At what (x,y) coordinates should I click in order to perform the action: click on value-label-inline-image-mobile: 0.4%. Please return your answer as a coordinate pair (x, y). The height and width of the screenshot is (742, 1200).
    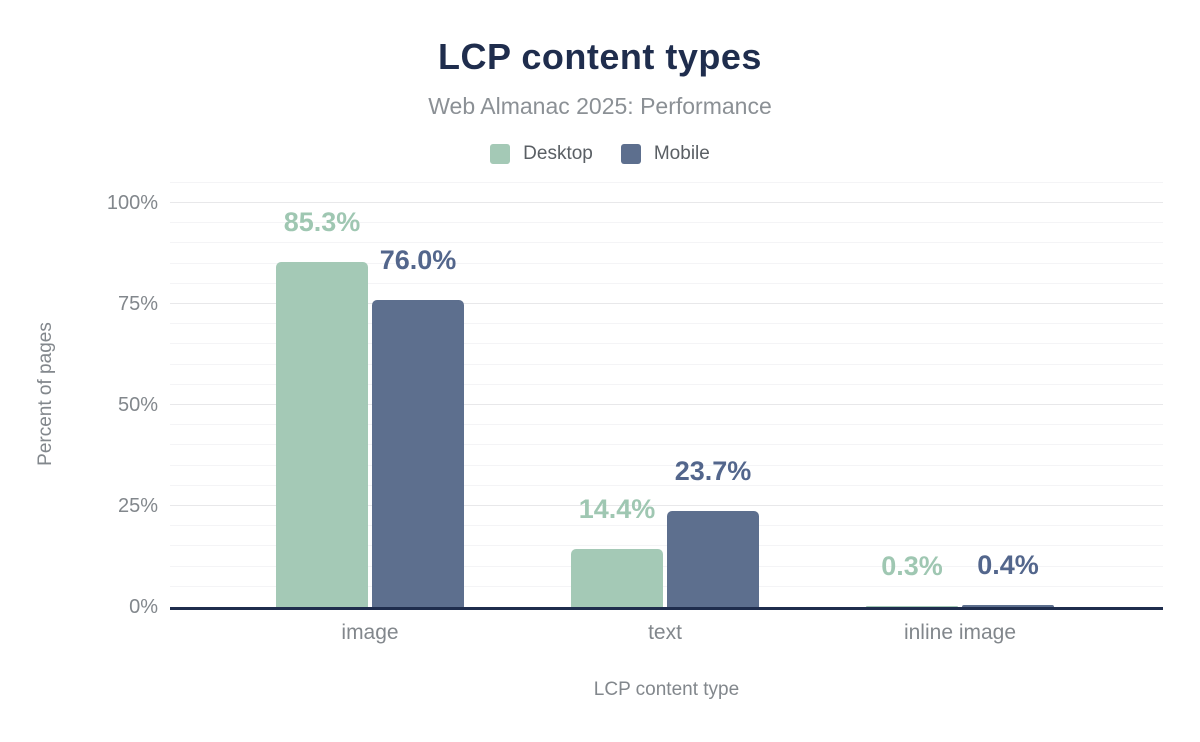
    Looking at the image, I should click on (1008, 565).